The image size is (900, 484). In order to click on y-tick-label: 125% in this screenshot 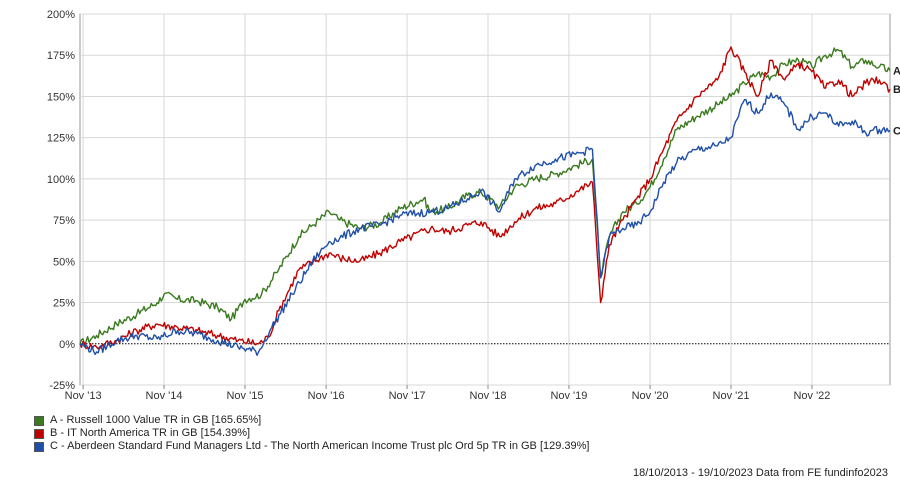, I will do `click(61, 139)`.